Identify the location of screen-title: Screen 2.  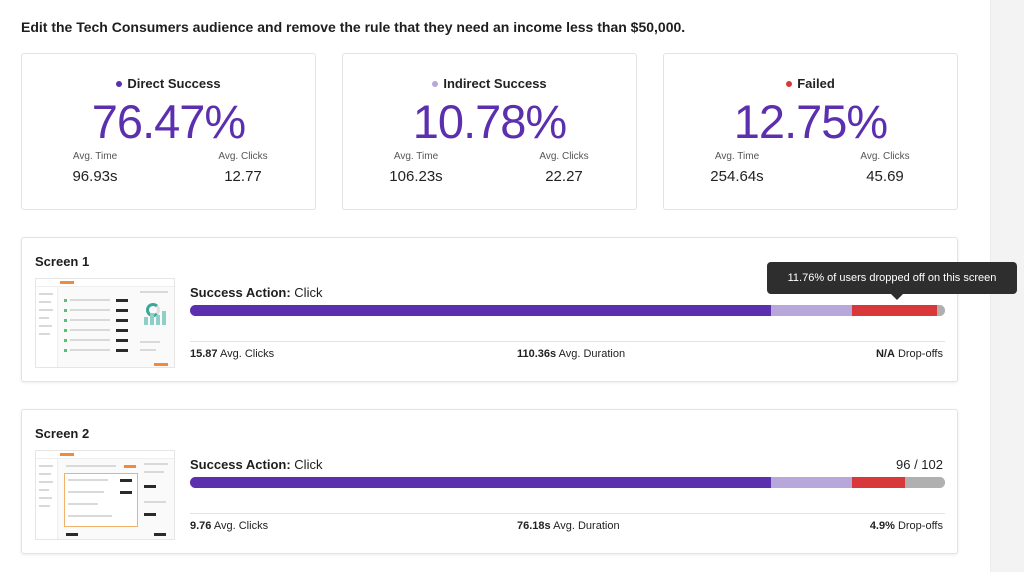
(62, 433).